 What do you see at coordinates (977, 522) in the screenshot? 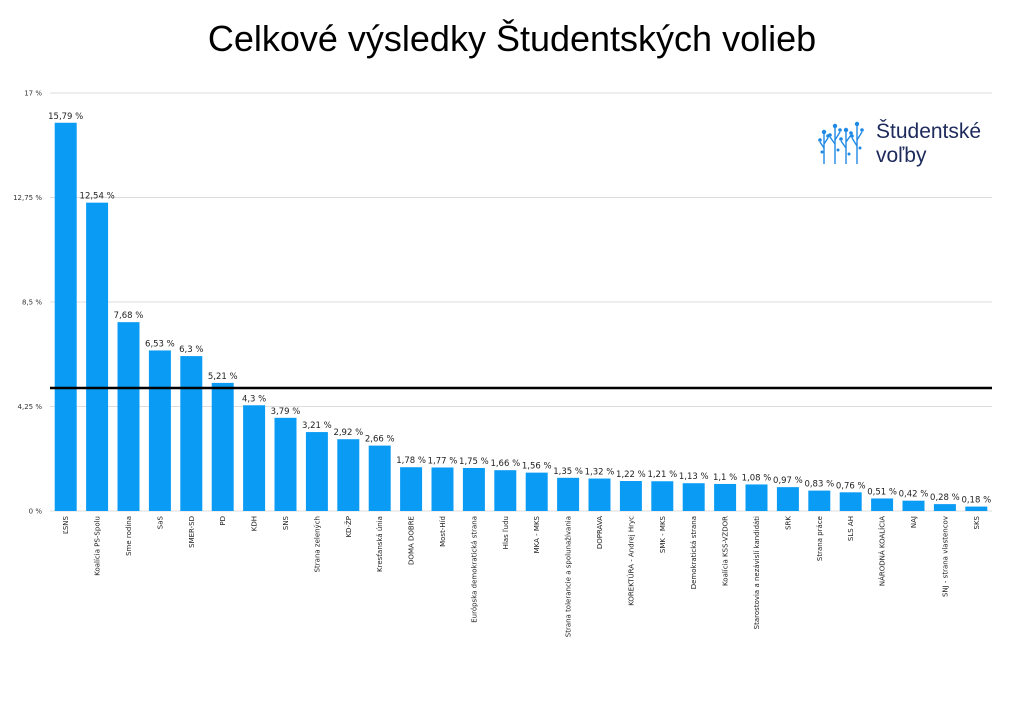
I see `category-label: SKS` at bounding box center [977, 522].